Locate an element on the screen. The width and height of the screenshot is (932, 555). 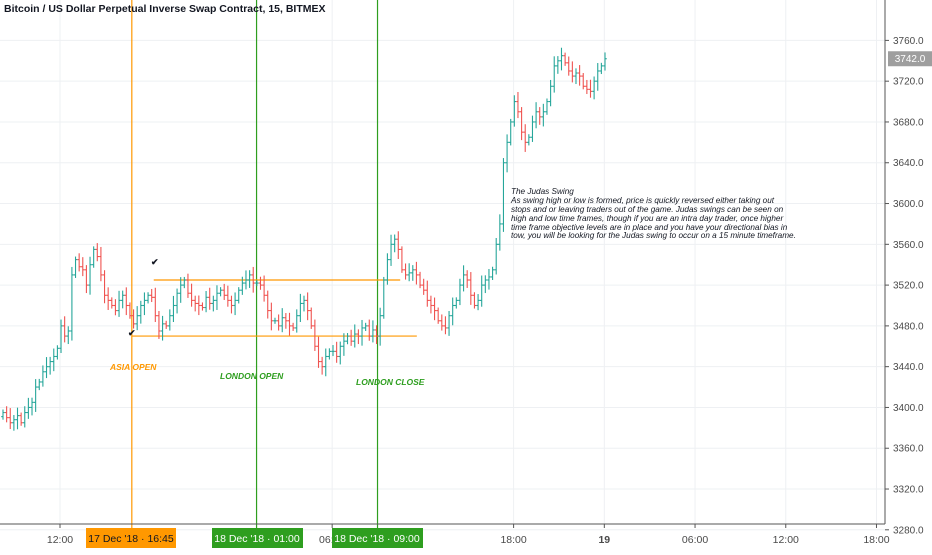
y-tick-label: 3680.0 is located at coordinates (908, 122).